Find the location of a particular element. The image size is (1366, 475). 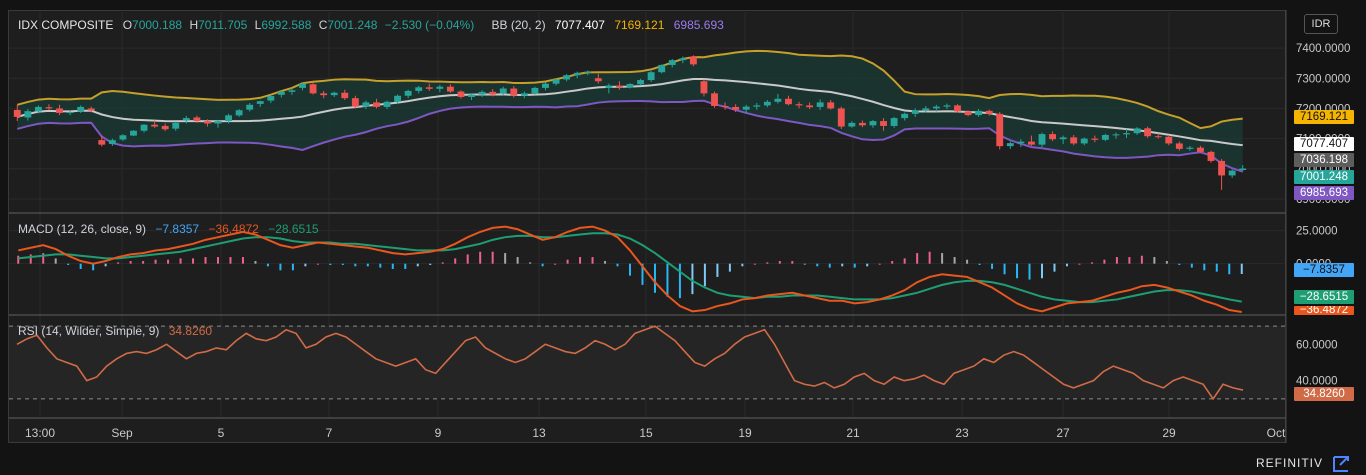

bb-lower-value: 6985.693 is located at coordinates (698, 25).